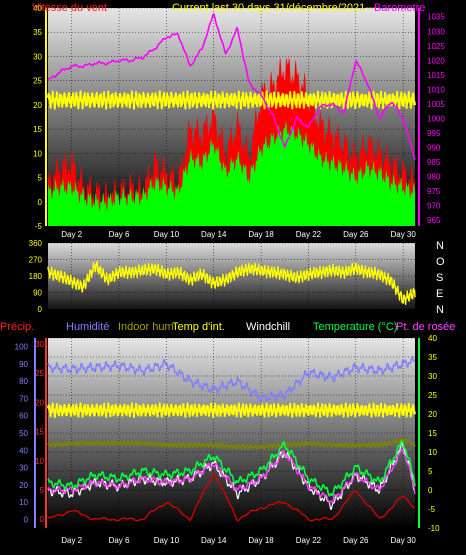 Image resolution: width=466 pixels, height=555 pixels. I want to click on dir-y-tick-label: 270, so click(36, 260).